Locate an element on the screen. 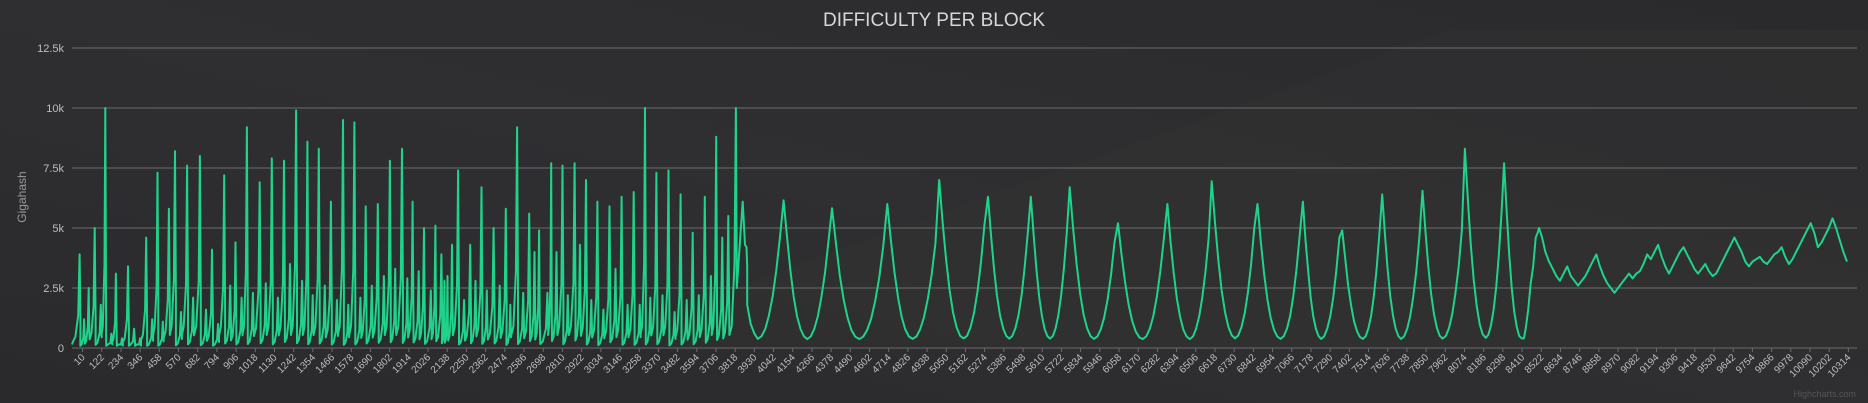 The width and height of the screenshot is (1868, 403). y-tick-label: 2.5k is located at coordinates (53, 289).